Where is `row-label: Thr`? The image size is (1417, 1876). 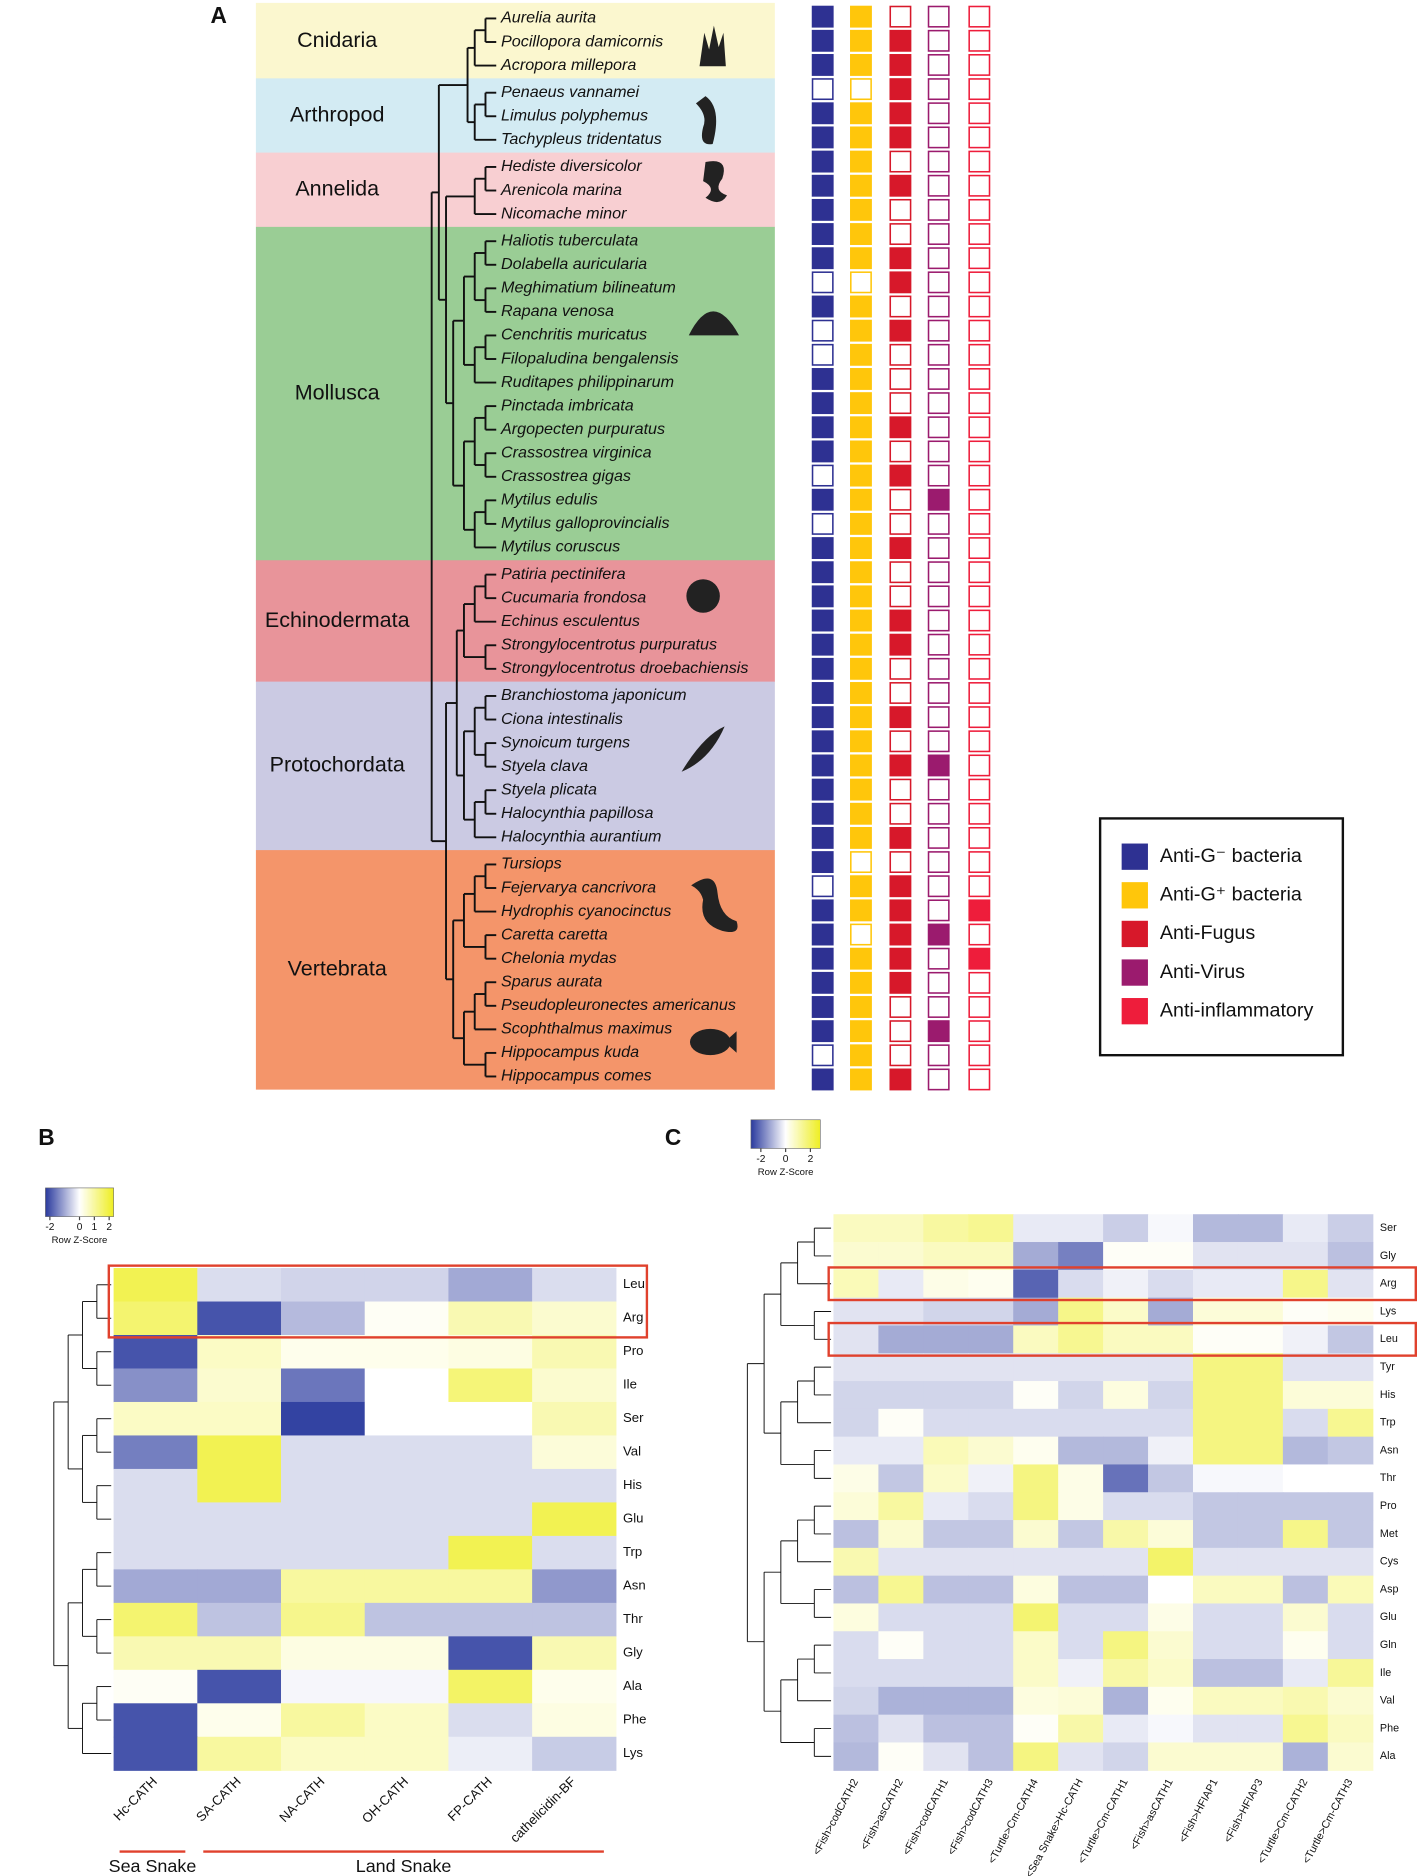
row-label: Thr is located at coordinates (633, 1618).